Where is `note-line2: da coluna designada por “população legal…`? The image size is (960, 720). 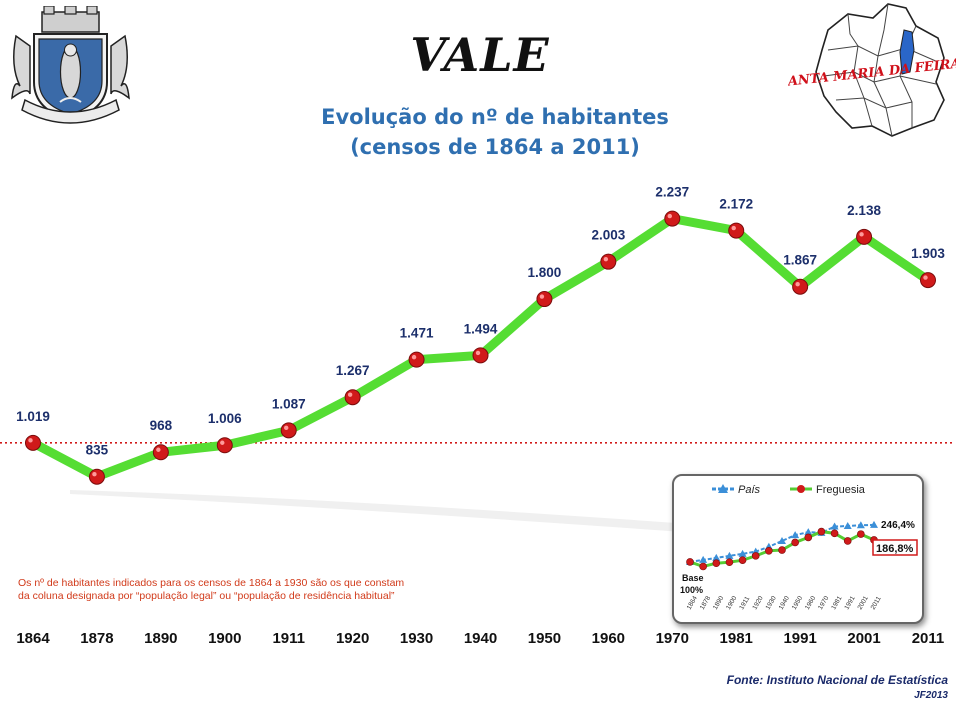 note-line2: da coluna designada por “população legal… is located at coordinates (206, 596).